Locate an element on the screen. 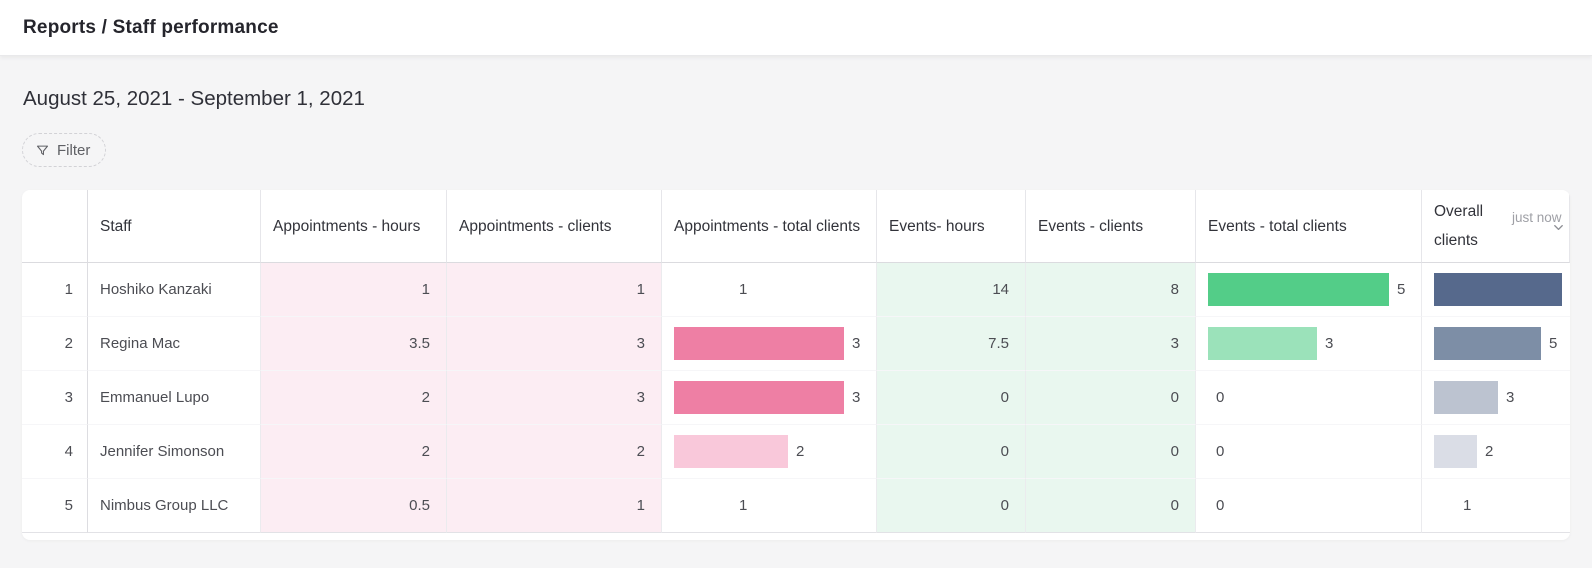  appointments-total-clients-cell: 2 is located at coordinates (769, 452).